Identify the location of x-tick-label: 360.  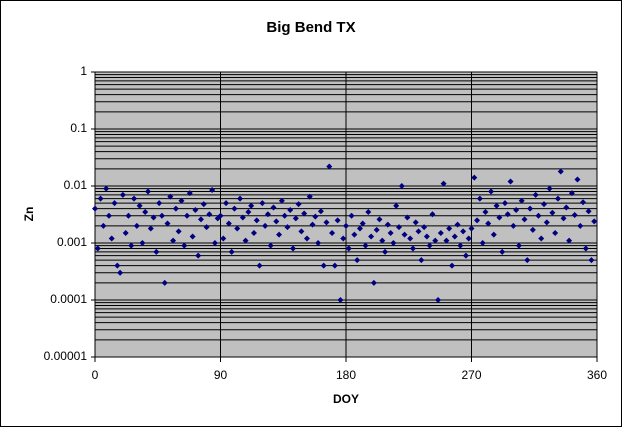
(597, 375).